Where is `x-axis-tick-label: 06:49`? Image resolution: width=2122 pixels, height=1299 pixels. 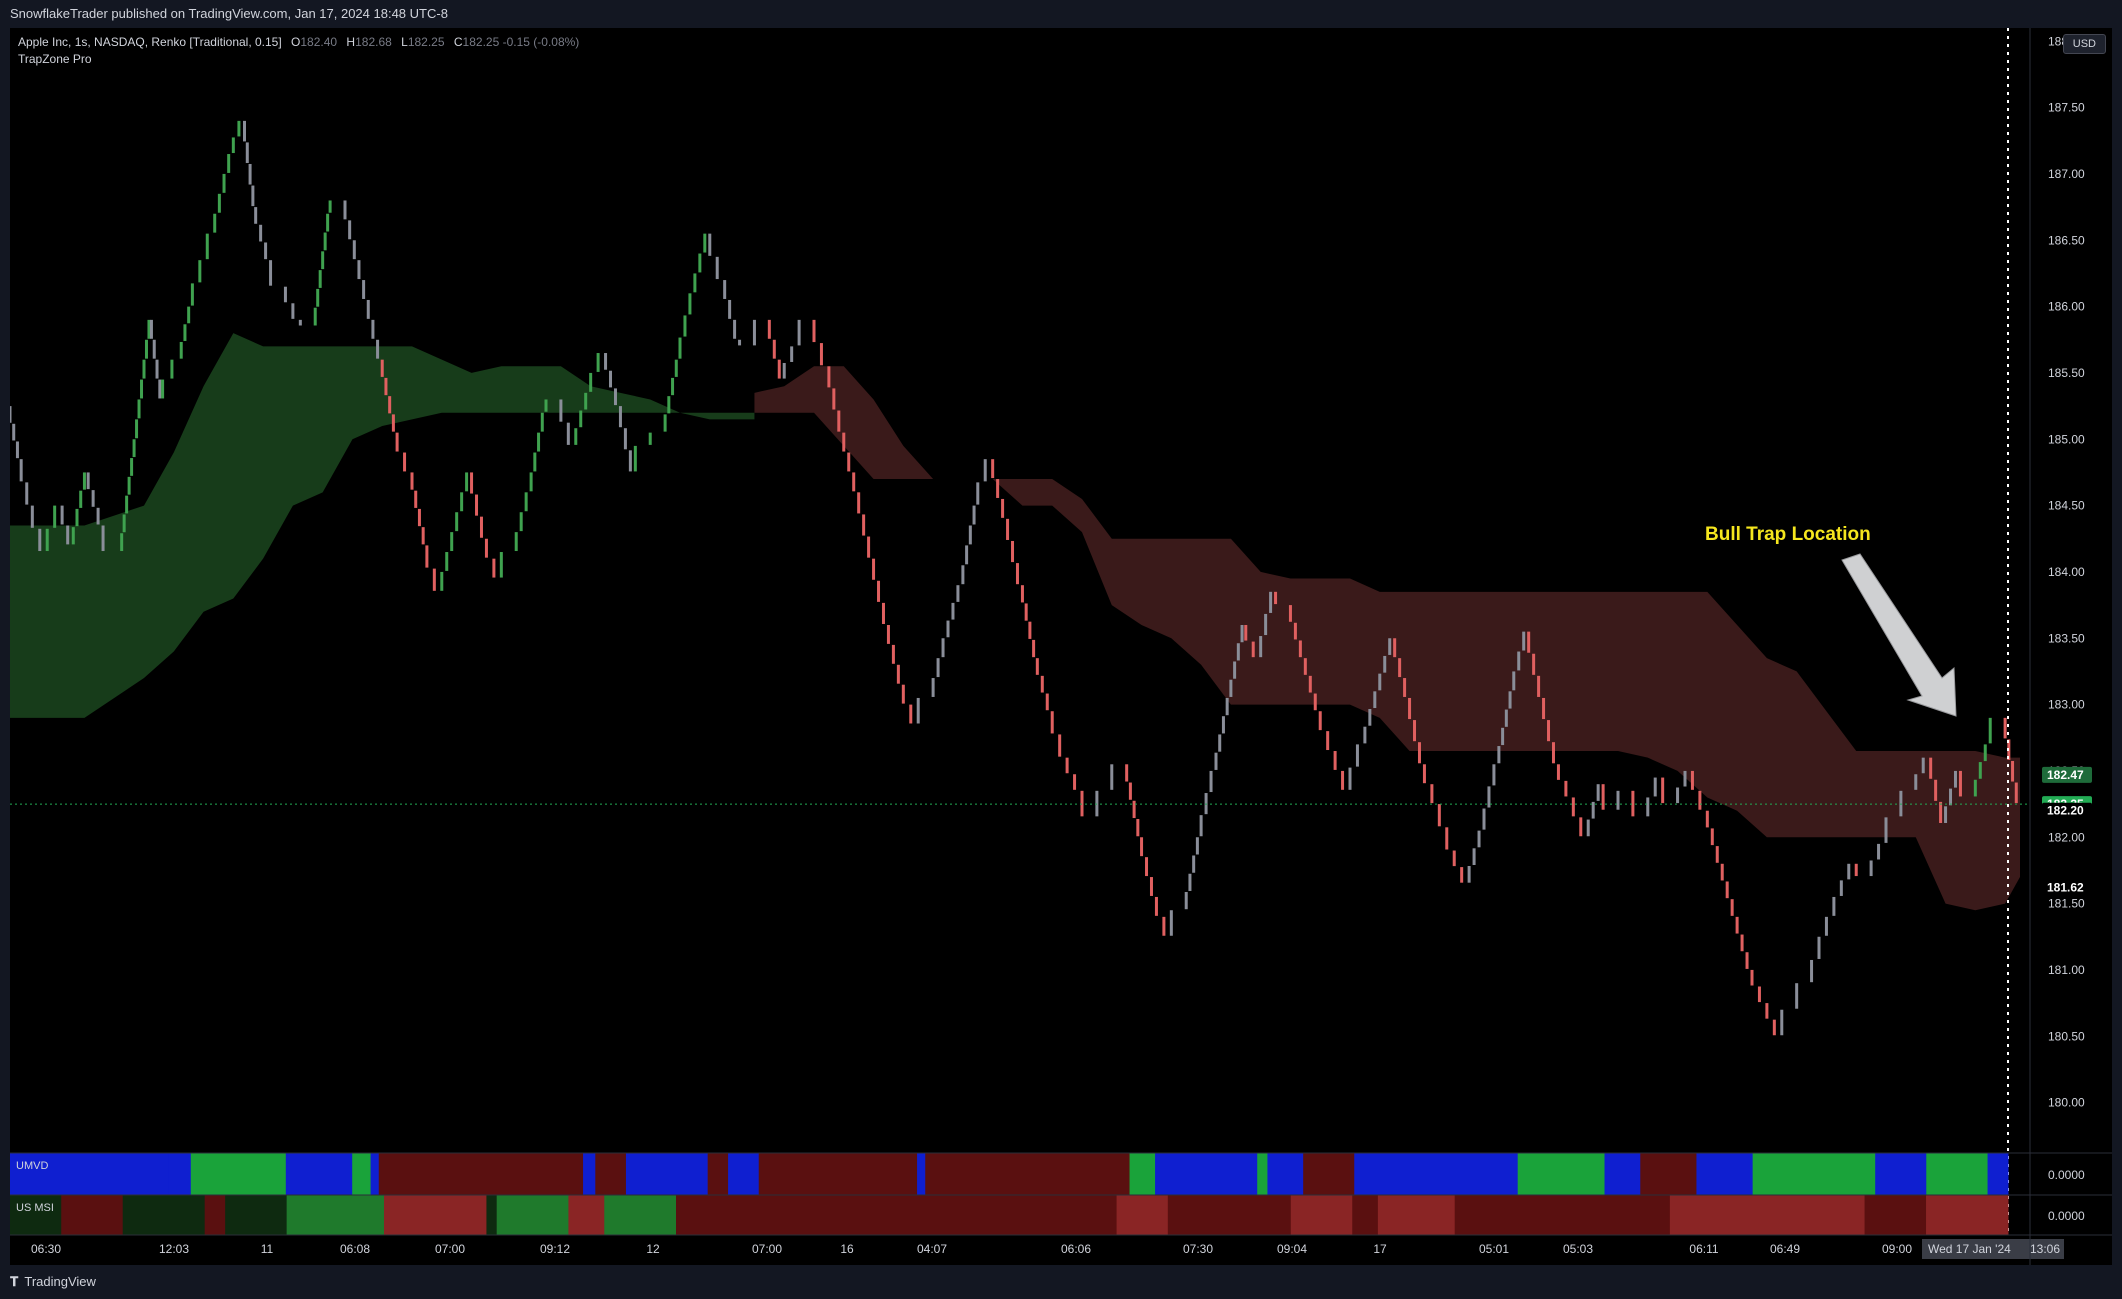 x-axis-tick-label: 06:49 is located at coordinates (1785, 1249).